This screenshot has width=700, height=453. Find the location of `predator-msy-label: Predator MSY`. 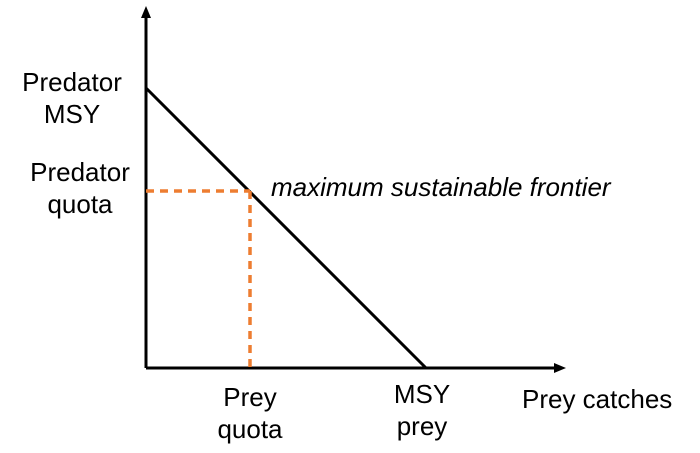

predator-msy-label: Predator MSY is located at coordinates (72, 98).